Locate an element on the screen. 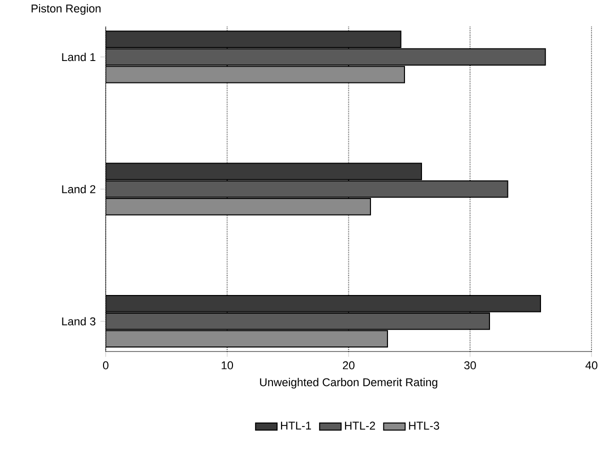 The image size is (602, 467). x-tick-label: 20 is located at coordinates (348, 365).